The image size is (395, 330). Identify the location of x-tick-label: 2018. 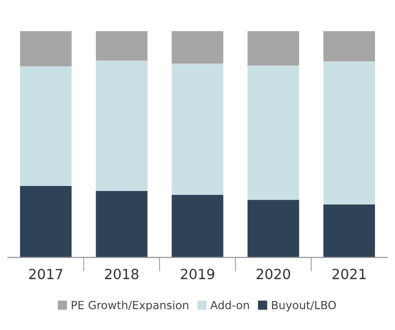
(121, 274).